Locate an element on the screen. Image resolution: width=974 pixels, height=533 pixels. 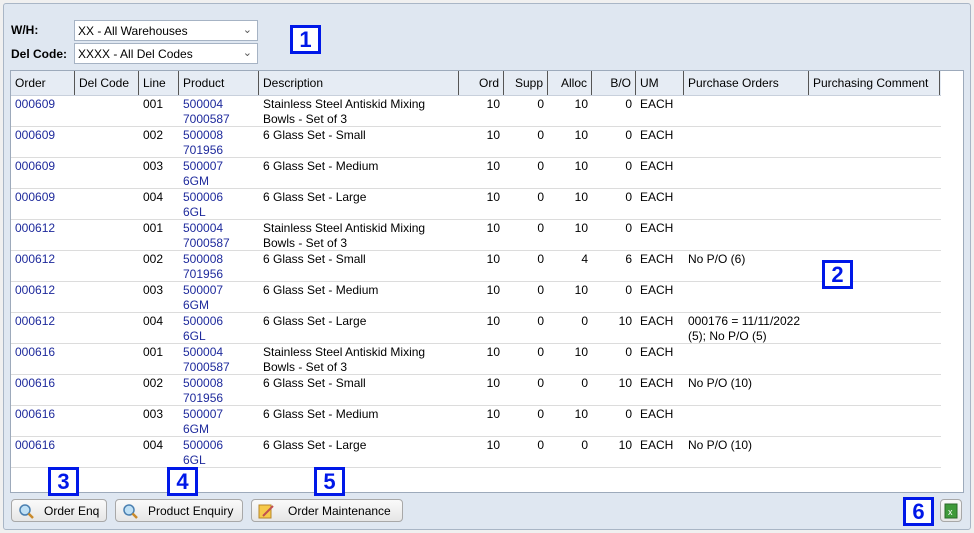
column-header: Supp is located at coordinates (526, 83).